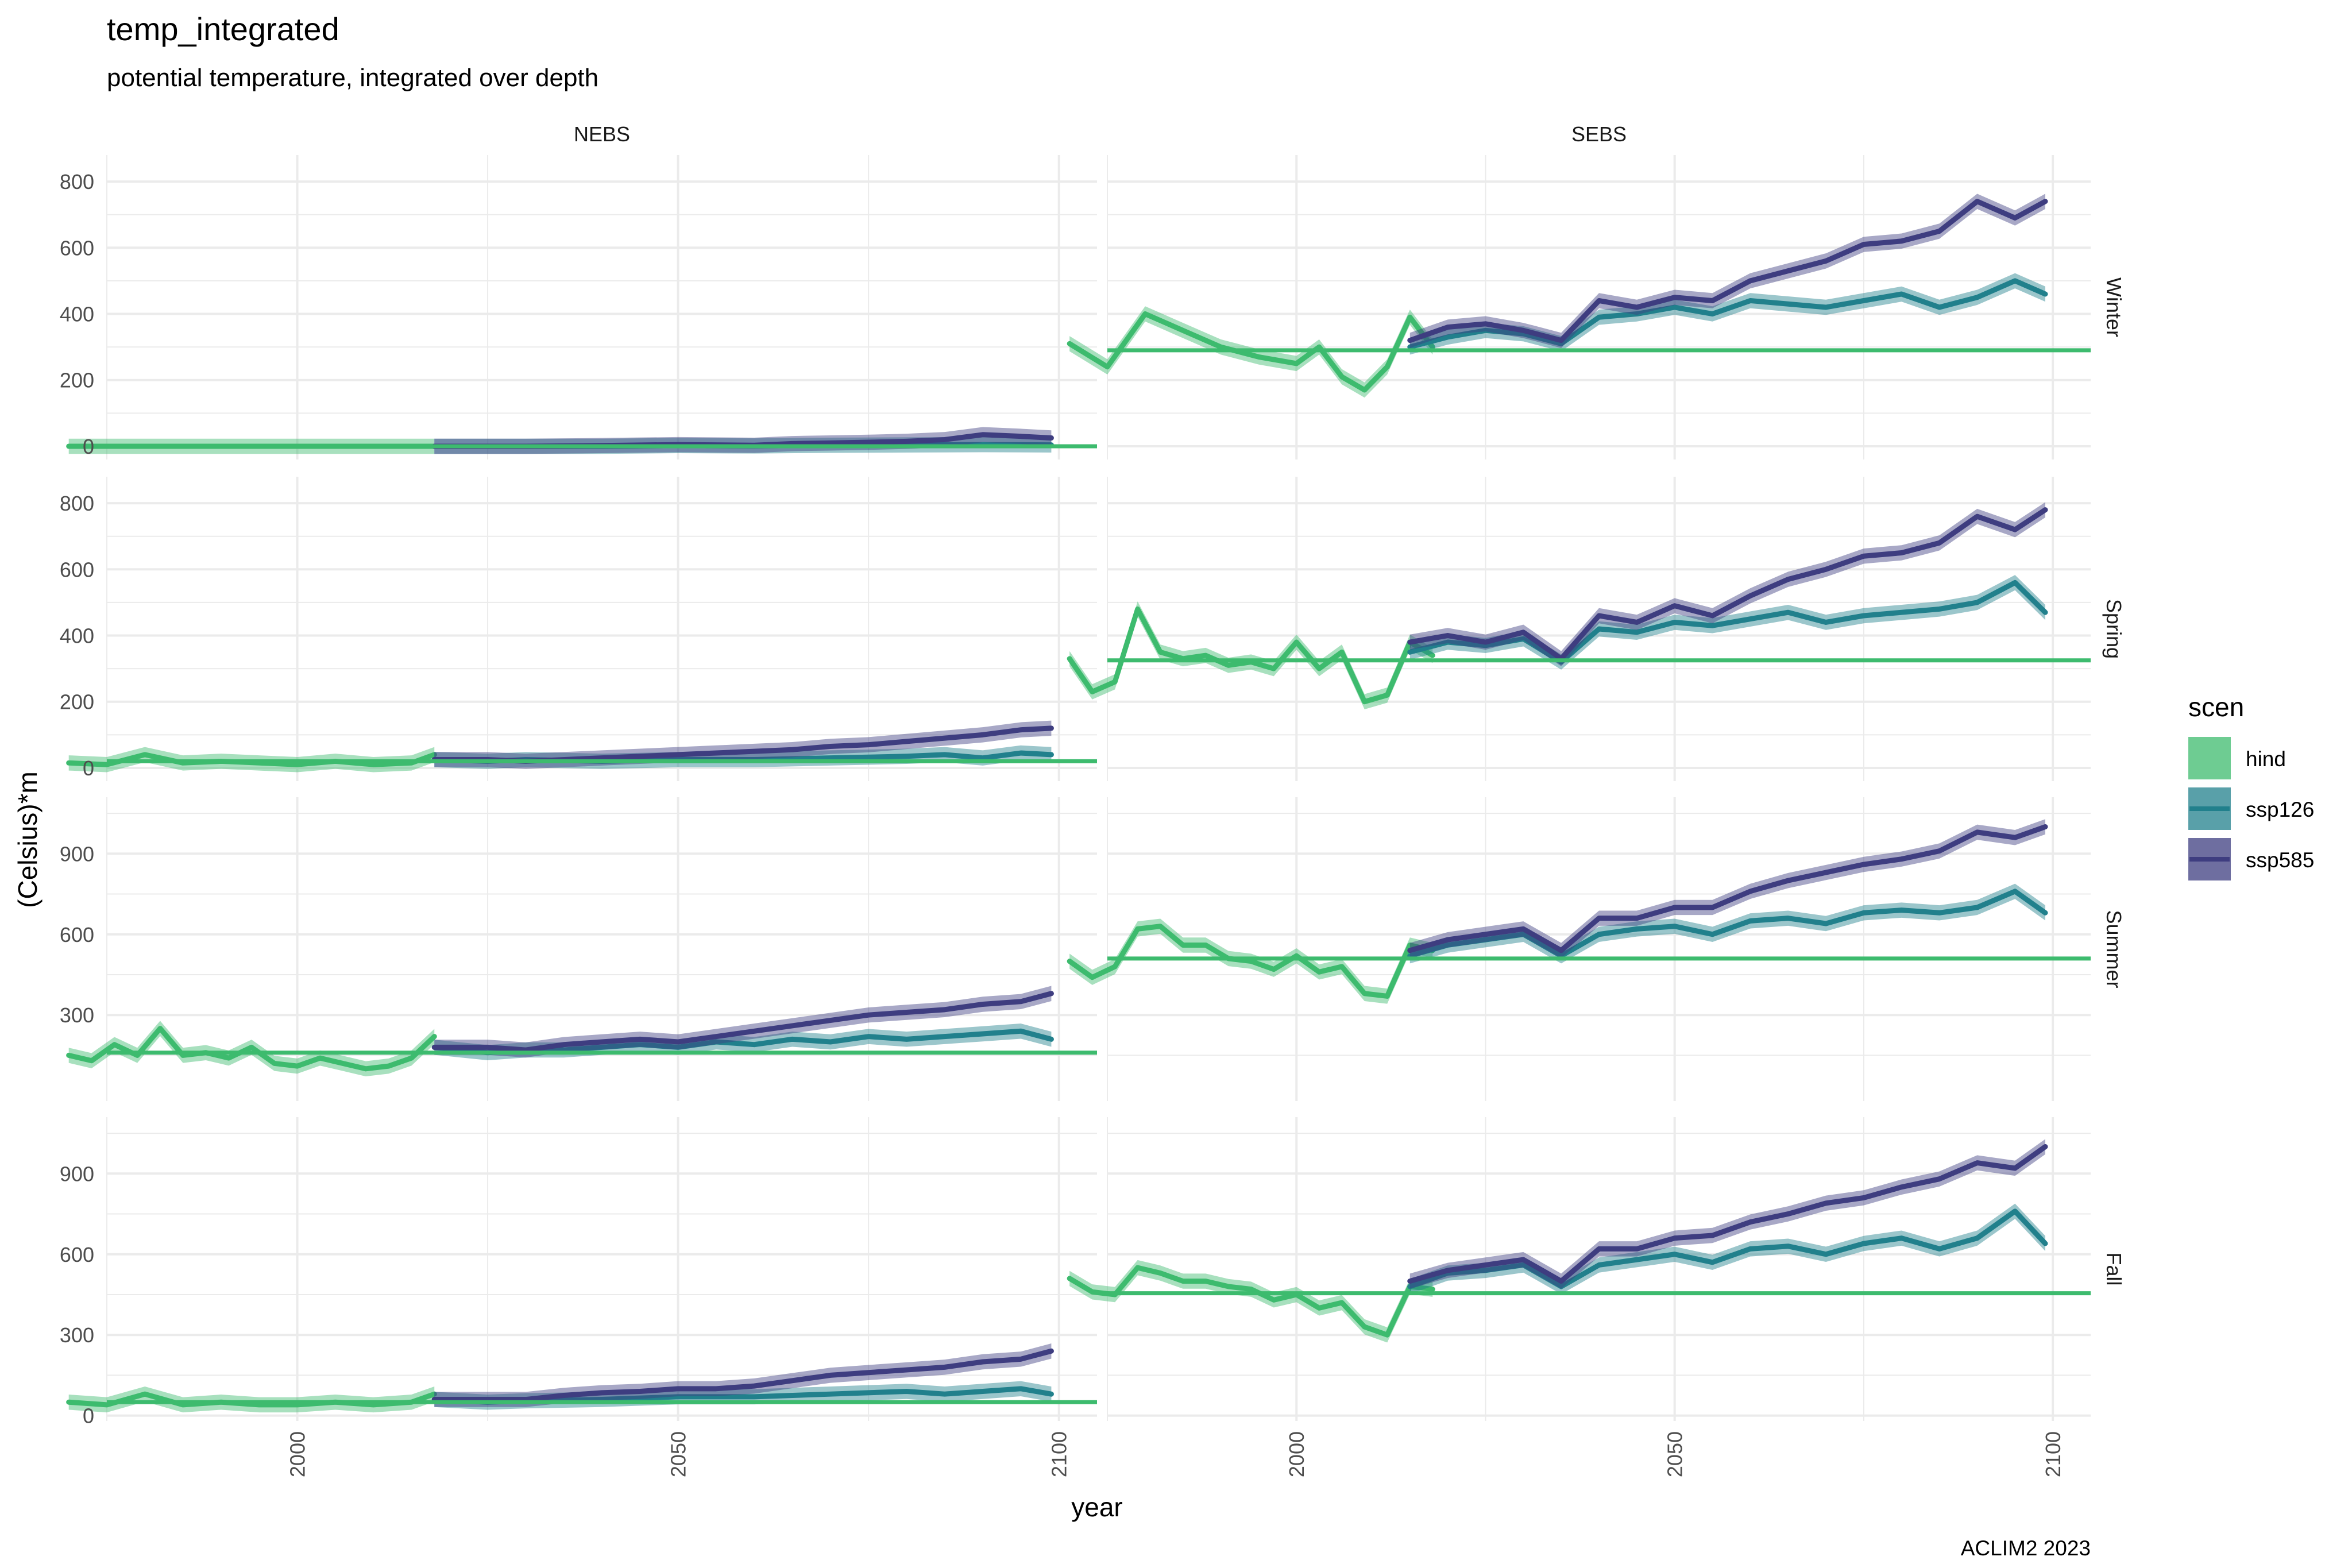 The image size is (2352, 1568). I want to click on panel-sebs-winter, so click(1579, 296).